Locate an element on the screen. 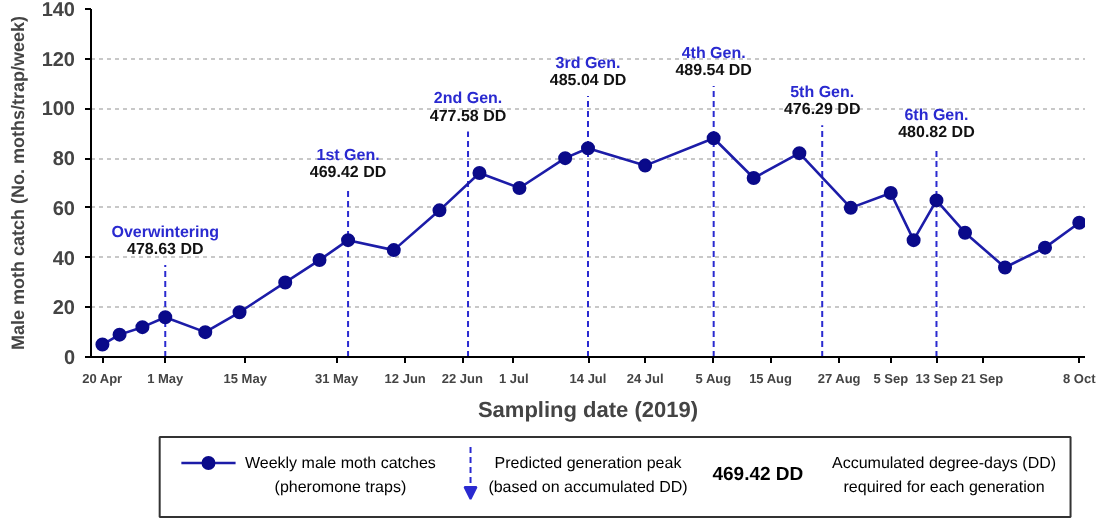 The width and height of the screenshot is (1100, 522). text: 469.42 DD is located at coordinates (758, 475).